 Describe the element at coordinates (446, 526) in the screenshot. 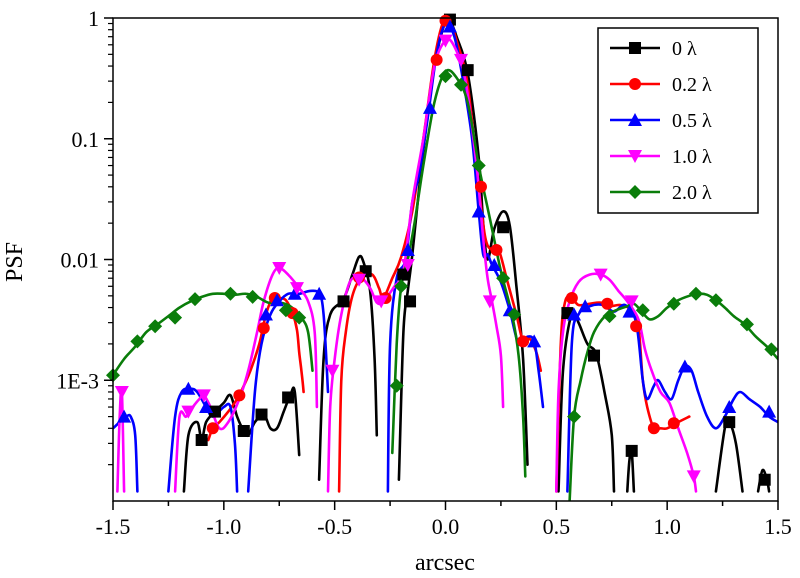

I see `x-tick-label: 0.0` at that location.